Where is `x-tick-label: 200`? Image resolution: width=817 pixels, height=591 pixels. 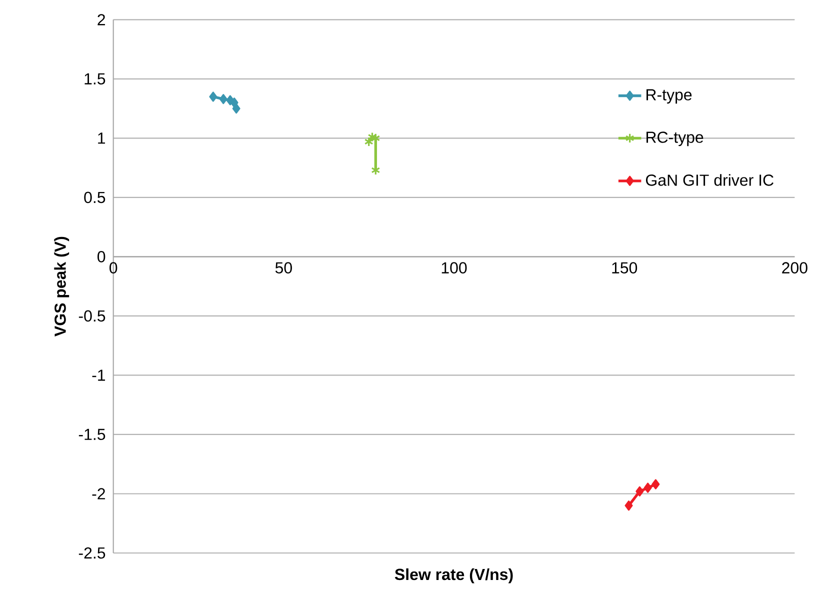 x-tick-label: 200 is located at coordinates (795, 268).